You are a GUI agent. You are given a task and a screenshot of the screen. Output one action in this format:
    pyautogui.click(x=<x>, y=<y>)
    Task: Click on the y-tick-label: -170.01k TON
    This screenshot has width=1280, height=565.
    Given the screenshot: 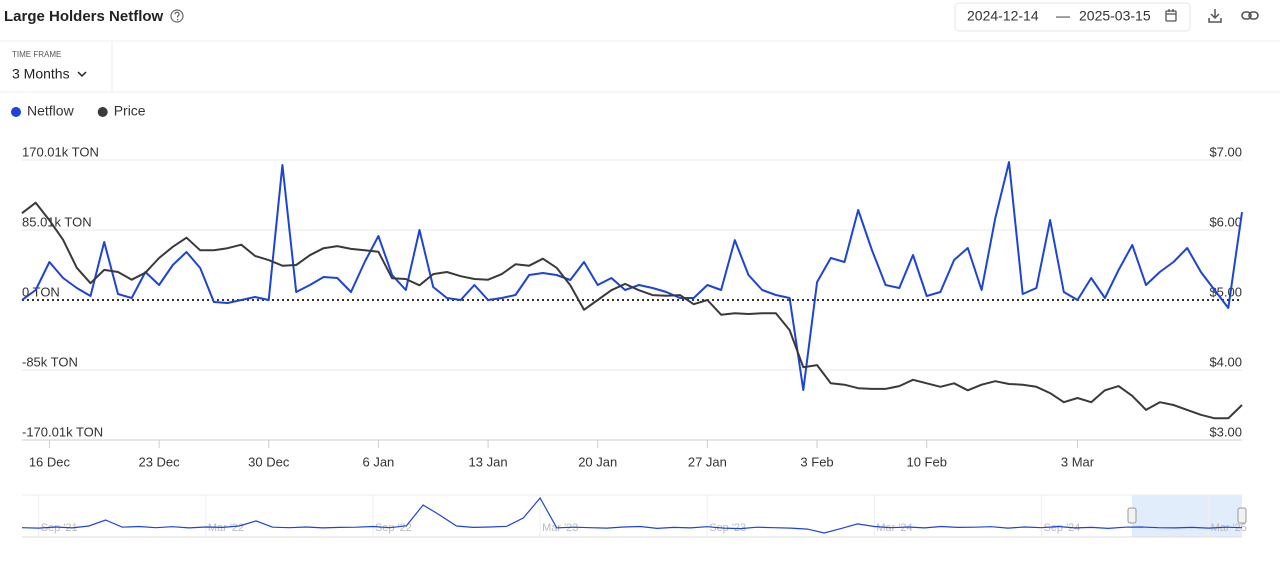 What is the action you would take?
    pyautogui.click(x=62, y=431)
    